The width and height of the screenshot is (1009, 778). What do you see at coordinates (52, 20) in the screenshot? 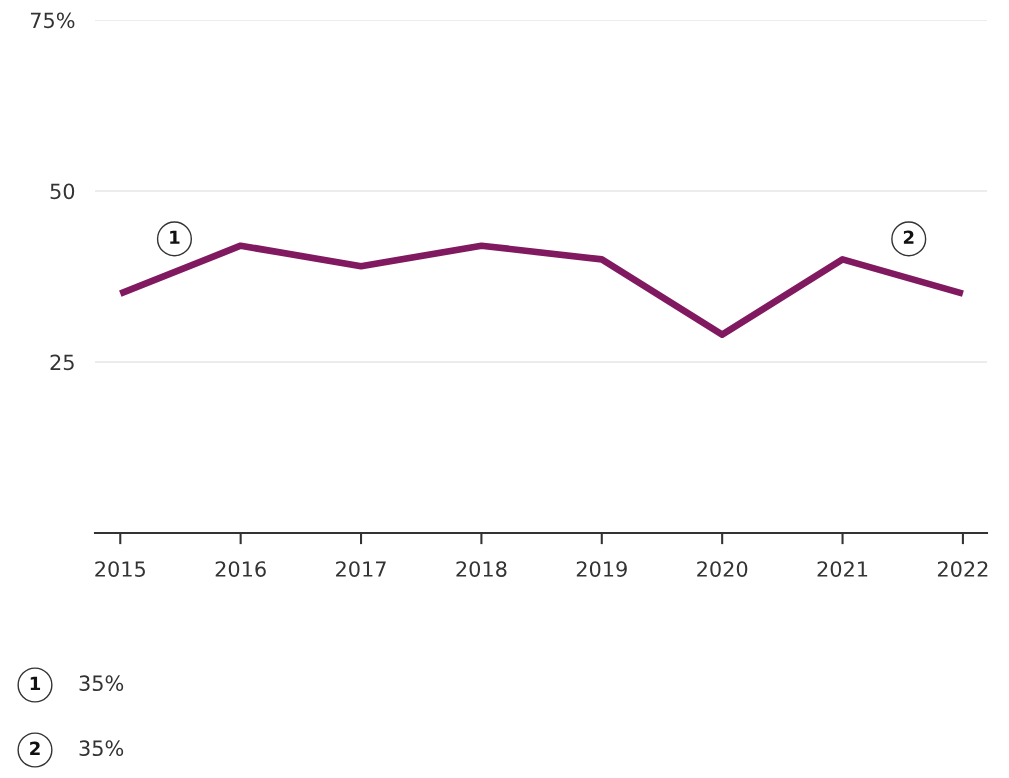
I see `y-tick-label: 75%` at bounding box center [52, 20].